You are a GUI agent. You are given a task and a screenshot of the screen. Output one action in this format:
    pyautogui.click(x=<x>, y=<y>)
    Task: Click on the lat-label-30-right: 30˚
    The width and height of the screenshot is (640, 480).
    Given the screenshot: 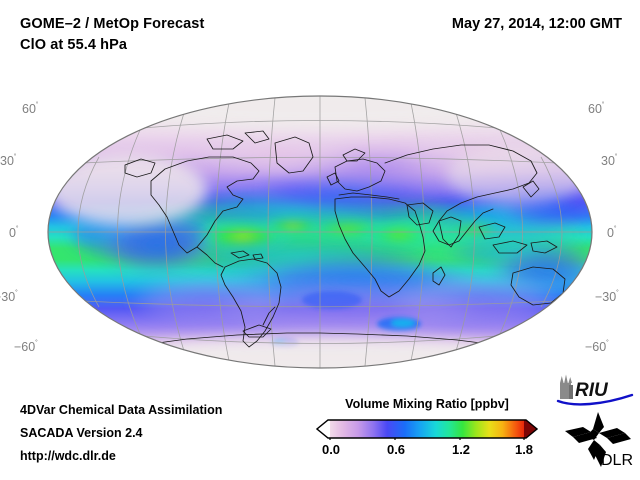 What is the action you would take?
    pyautogui.click(x=609, y=160)
    